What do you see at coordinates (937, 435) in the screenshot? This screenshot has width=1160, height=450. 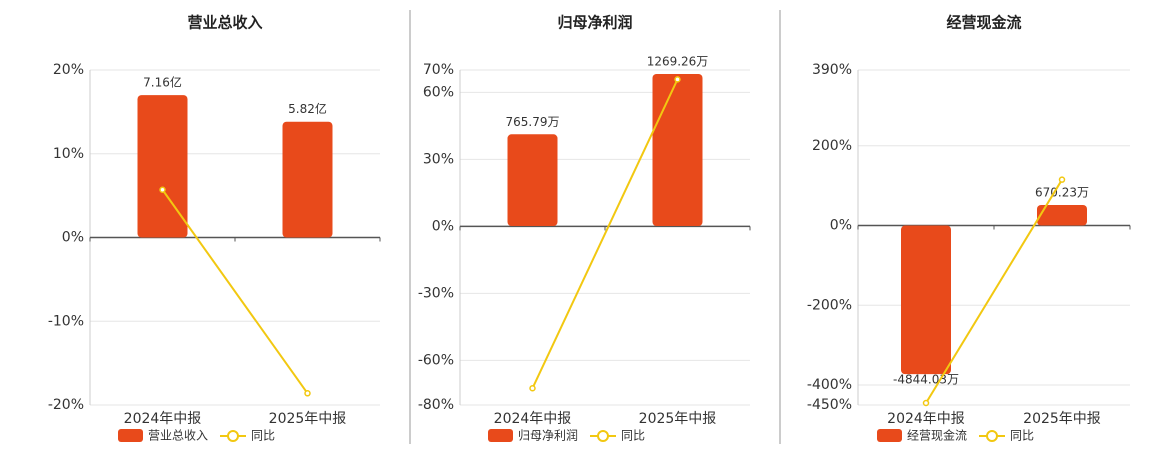 I see `legend-label: 经营现金流` at bounding box center [937, 435].